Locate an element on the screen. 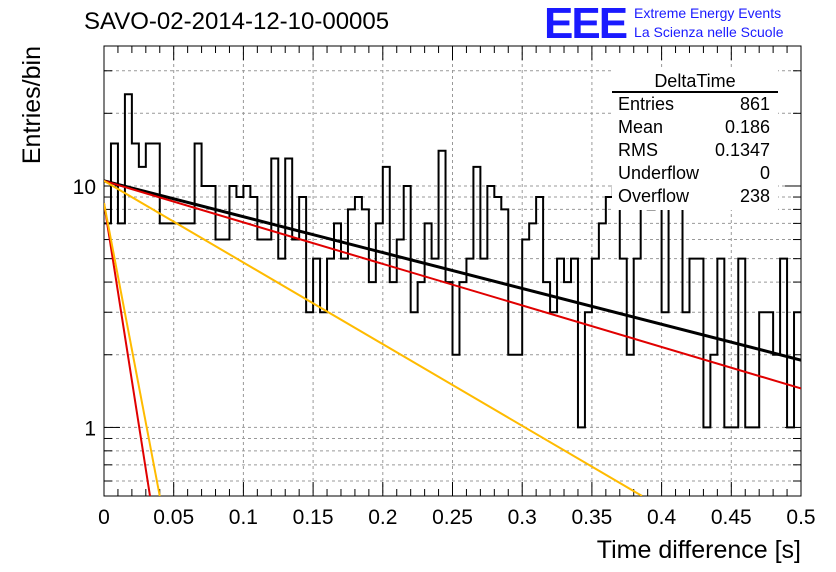  y-tick-label: 10 is located at coordinates (84, 187).